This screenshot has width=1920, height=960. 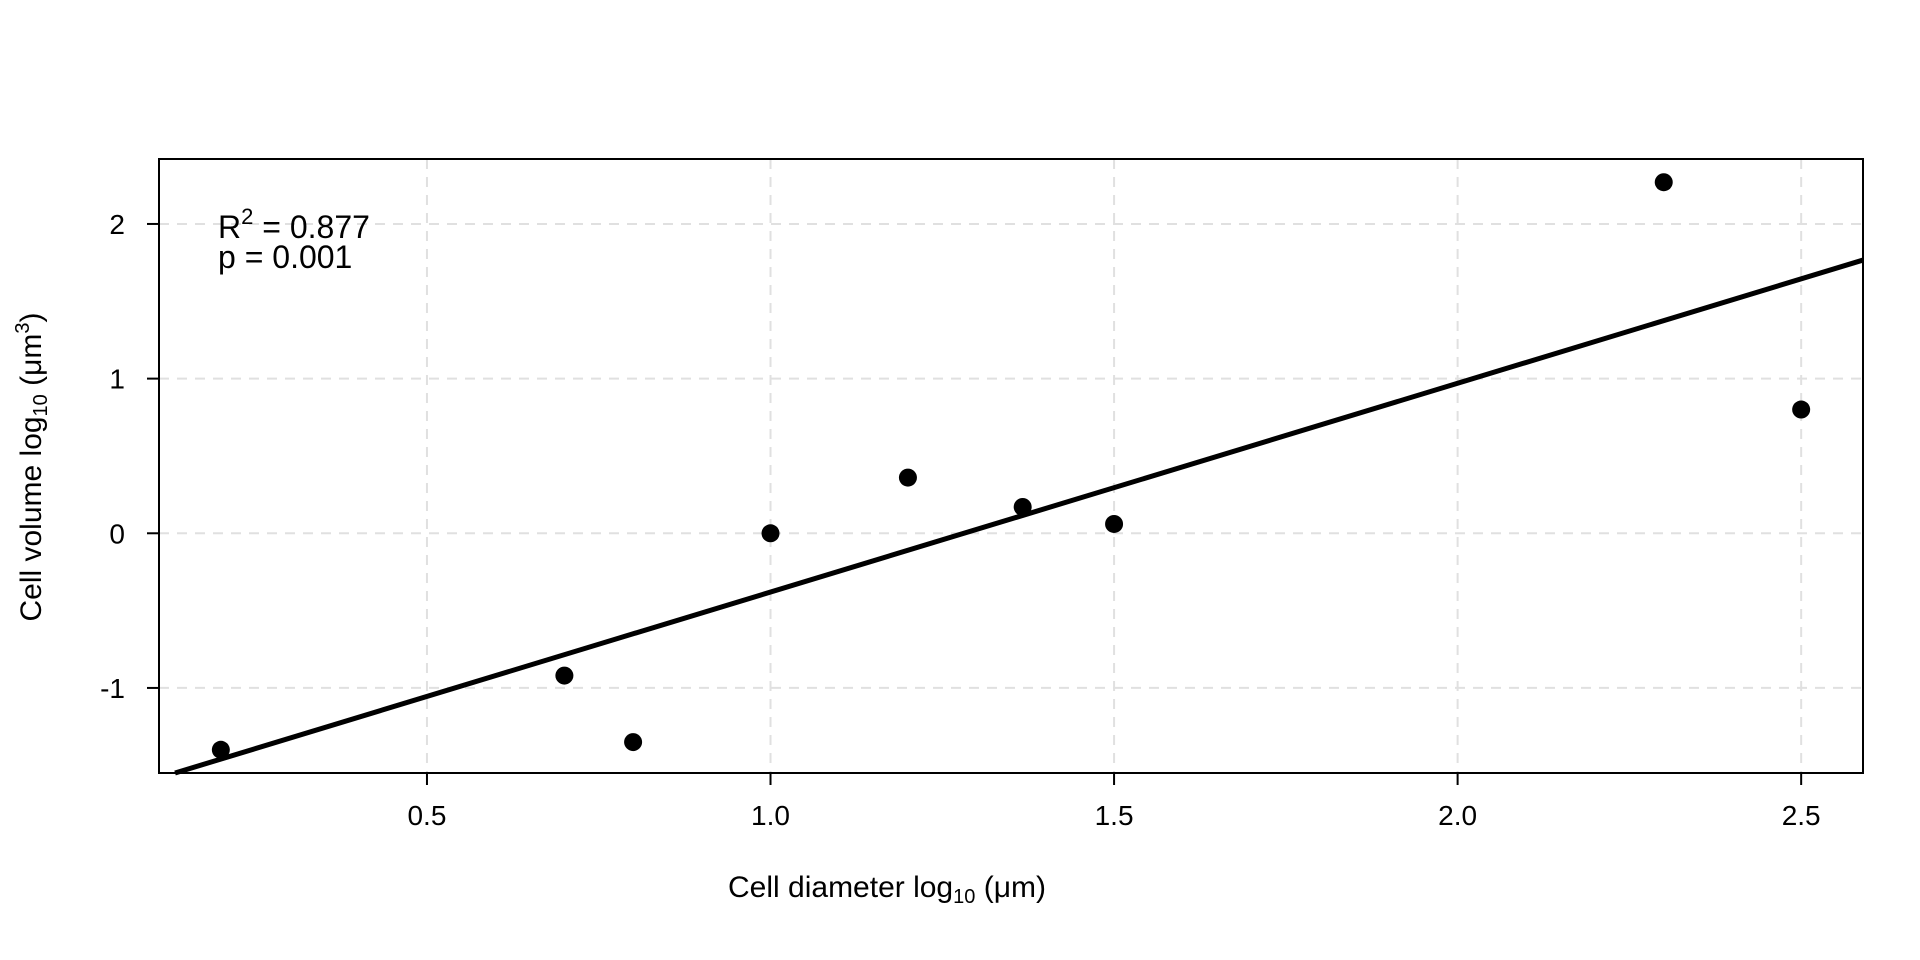 I want to click on y-axis-title-subscript: 10, so click(x=41, y=405).